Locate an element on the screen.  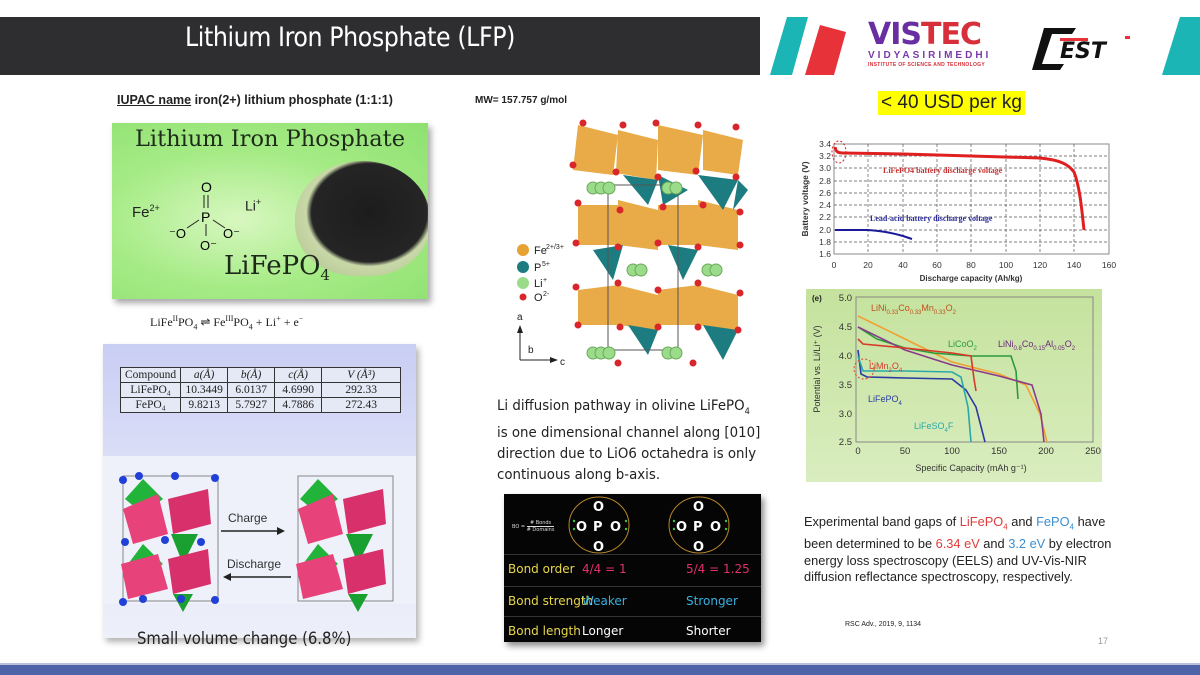
svg-text: Potential vs. Li/Li⁺ (V) is located at coordinates (817, 368).